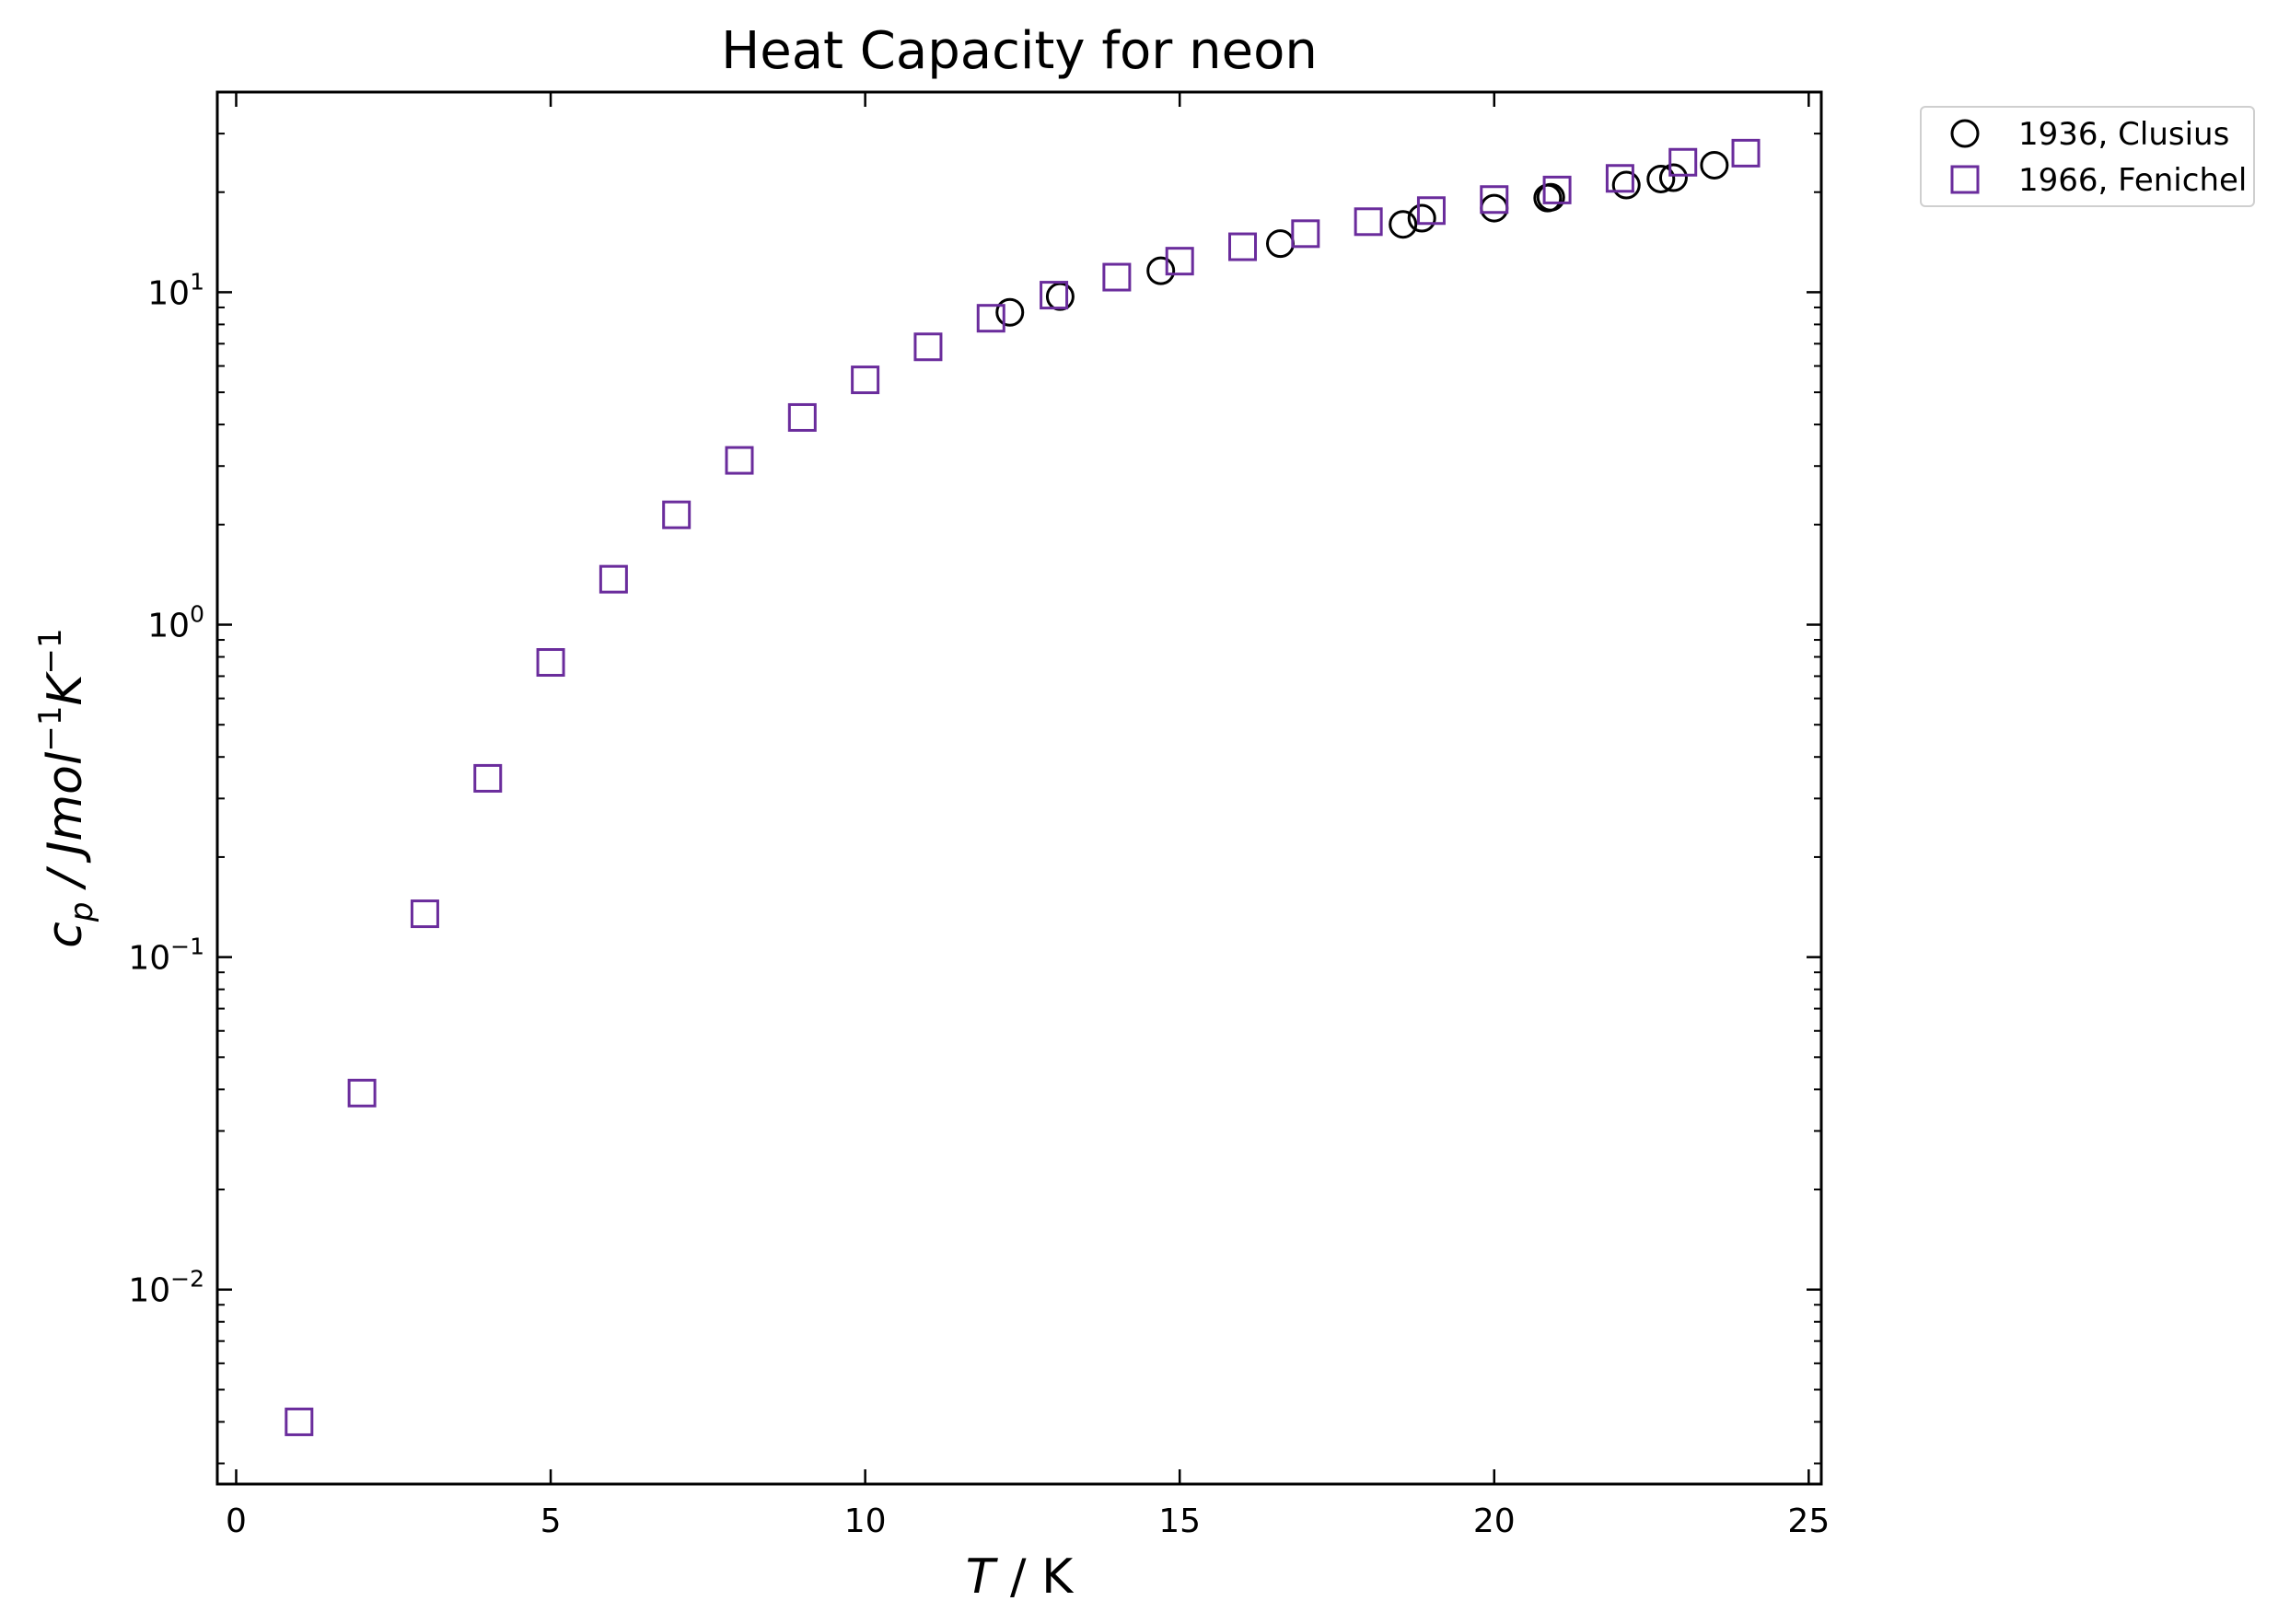 This screenshot has width=2278, height=1624. What do you see at coordinates (865, 1521) in the screenshot?
I see `x-tick-label: 10` at bounding box center [865, 1521].